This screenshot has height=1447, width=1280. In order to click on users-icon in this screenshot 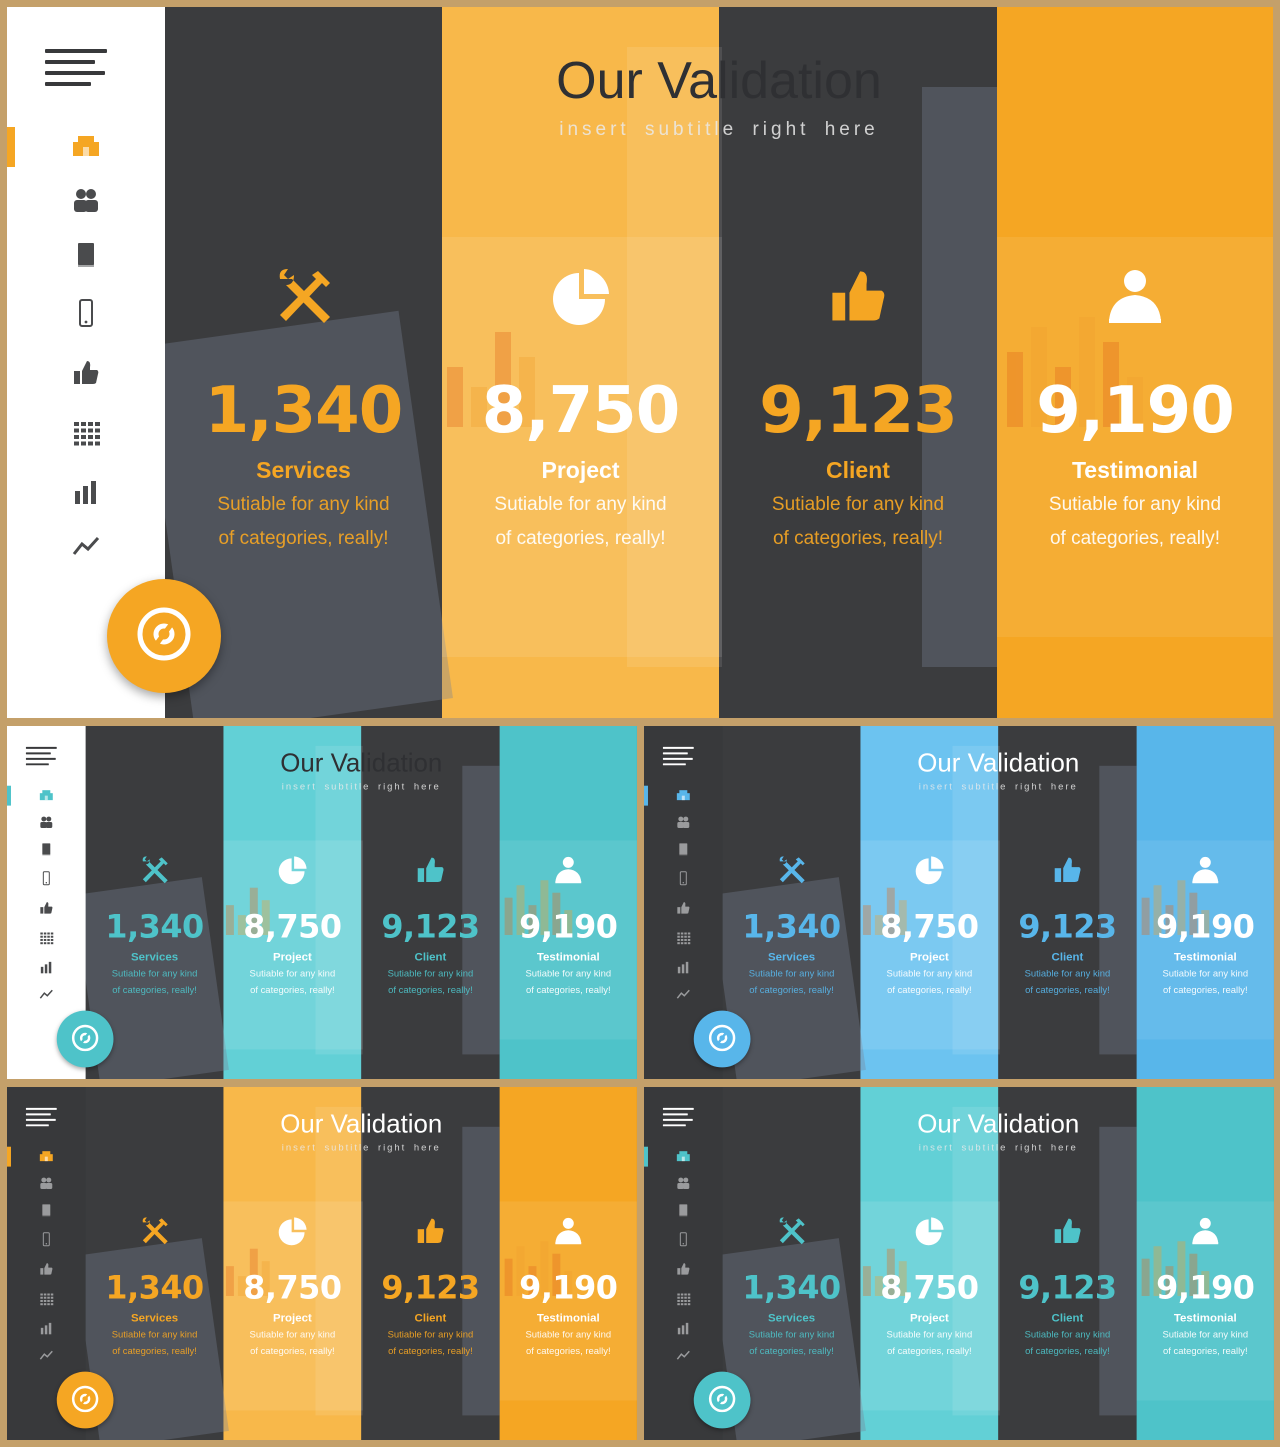, I will do `click(683, 822)`.